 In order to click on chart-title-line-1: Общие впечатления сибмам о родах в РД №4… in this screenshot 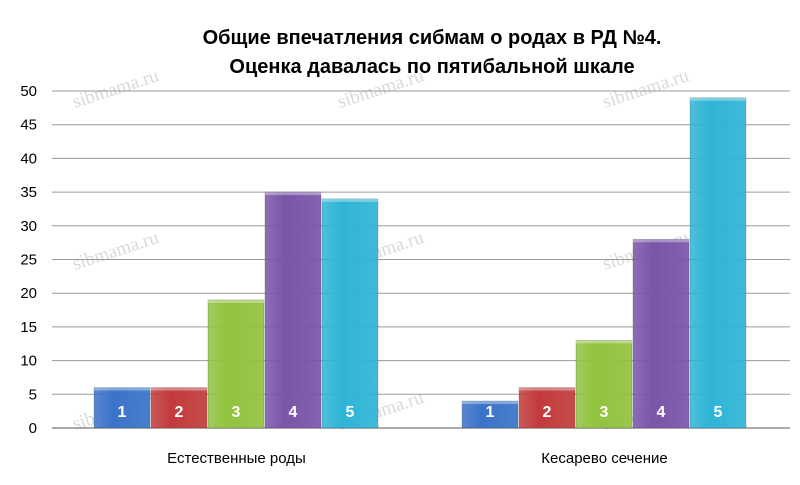, I will do `click(432, 38)`.